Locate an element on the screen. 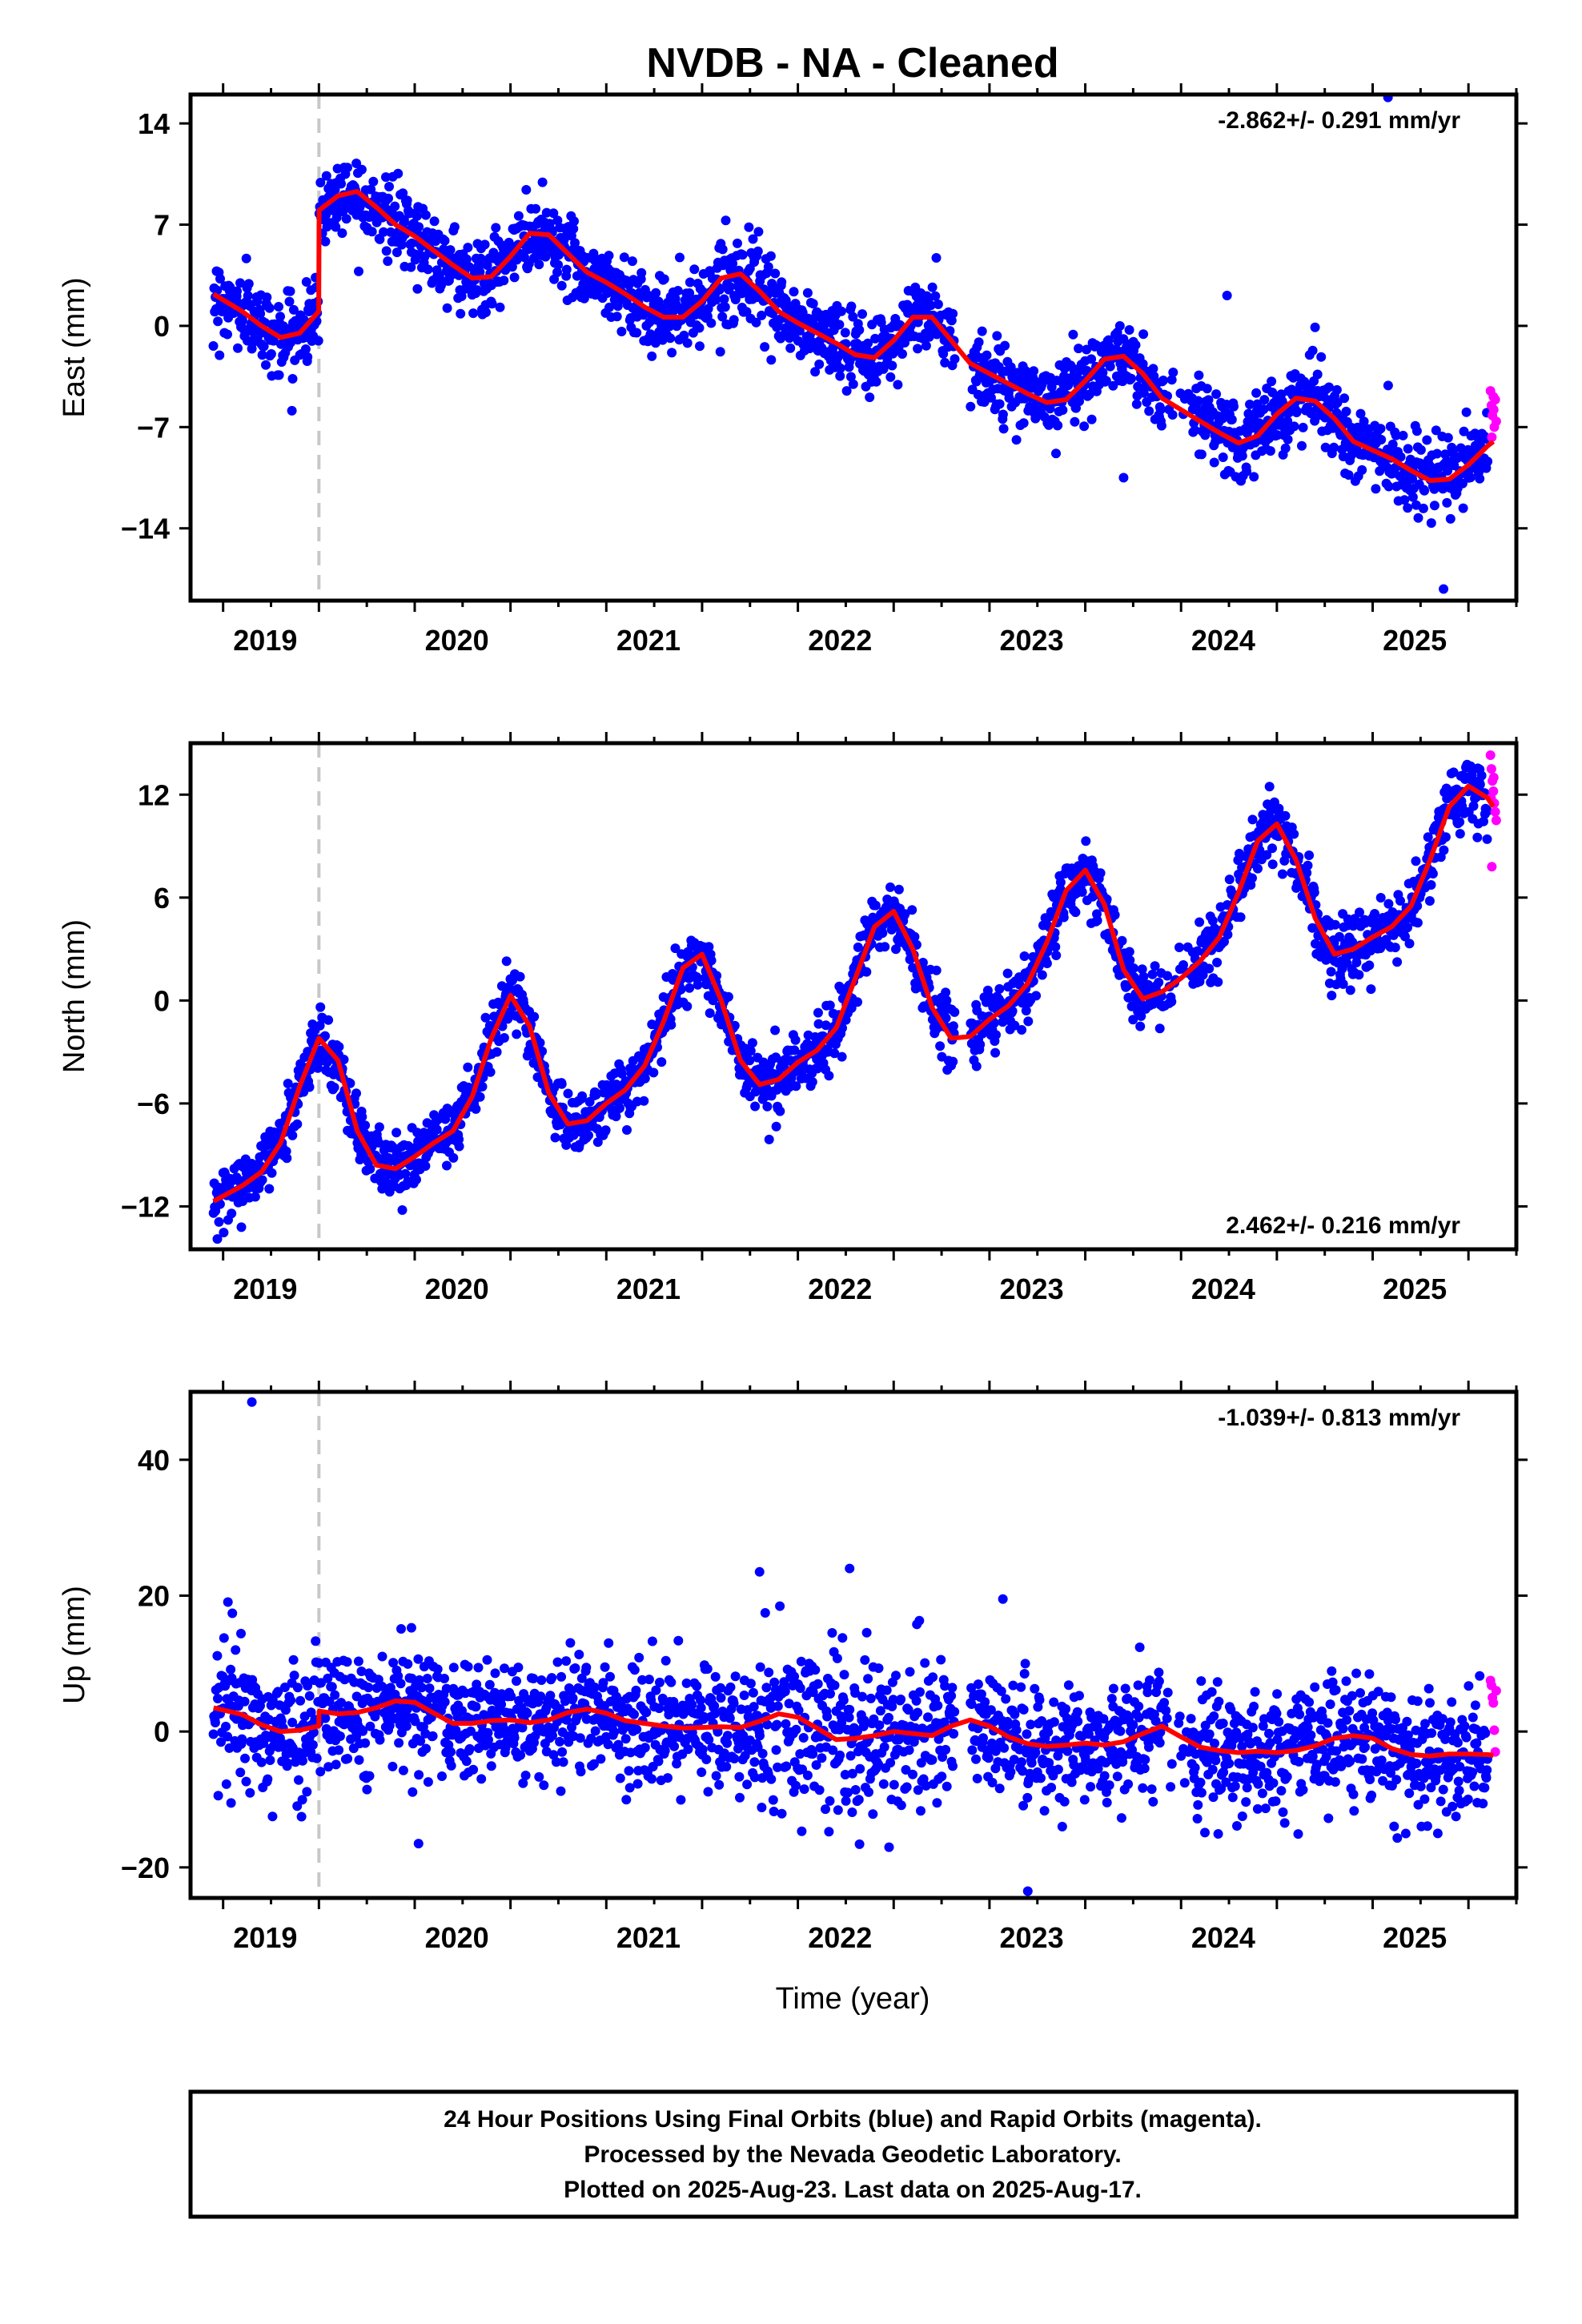 Image resolution: width=1582 pixels, height=2324 pixels. x-tick-label: 2024 is located at coordinates (1223, 640).